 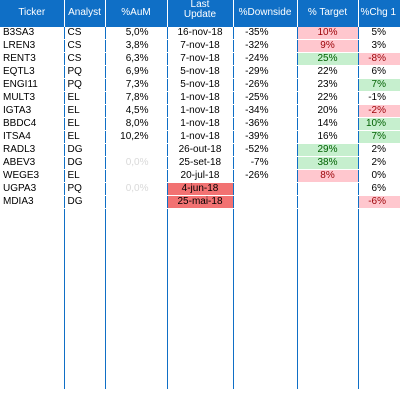 What do you see at coordinates (265, 150) in the screenshot?
I see `downside-cell: -52%` at bounding box center [265, 150].